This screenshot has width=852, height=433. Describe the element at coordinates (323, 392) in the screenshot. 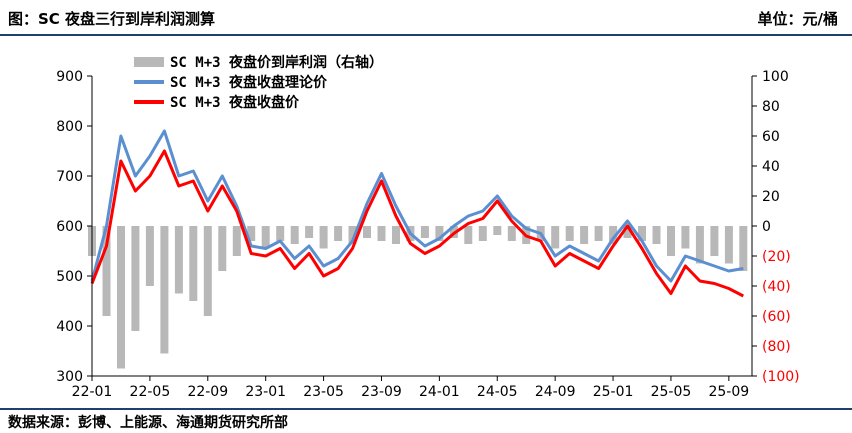

I see `x-tick-label: 23-05` at that location.